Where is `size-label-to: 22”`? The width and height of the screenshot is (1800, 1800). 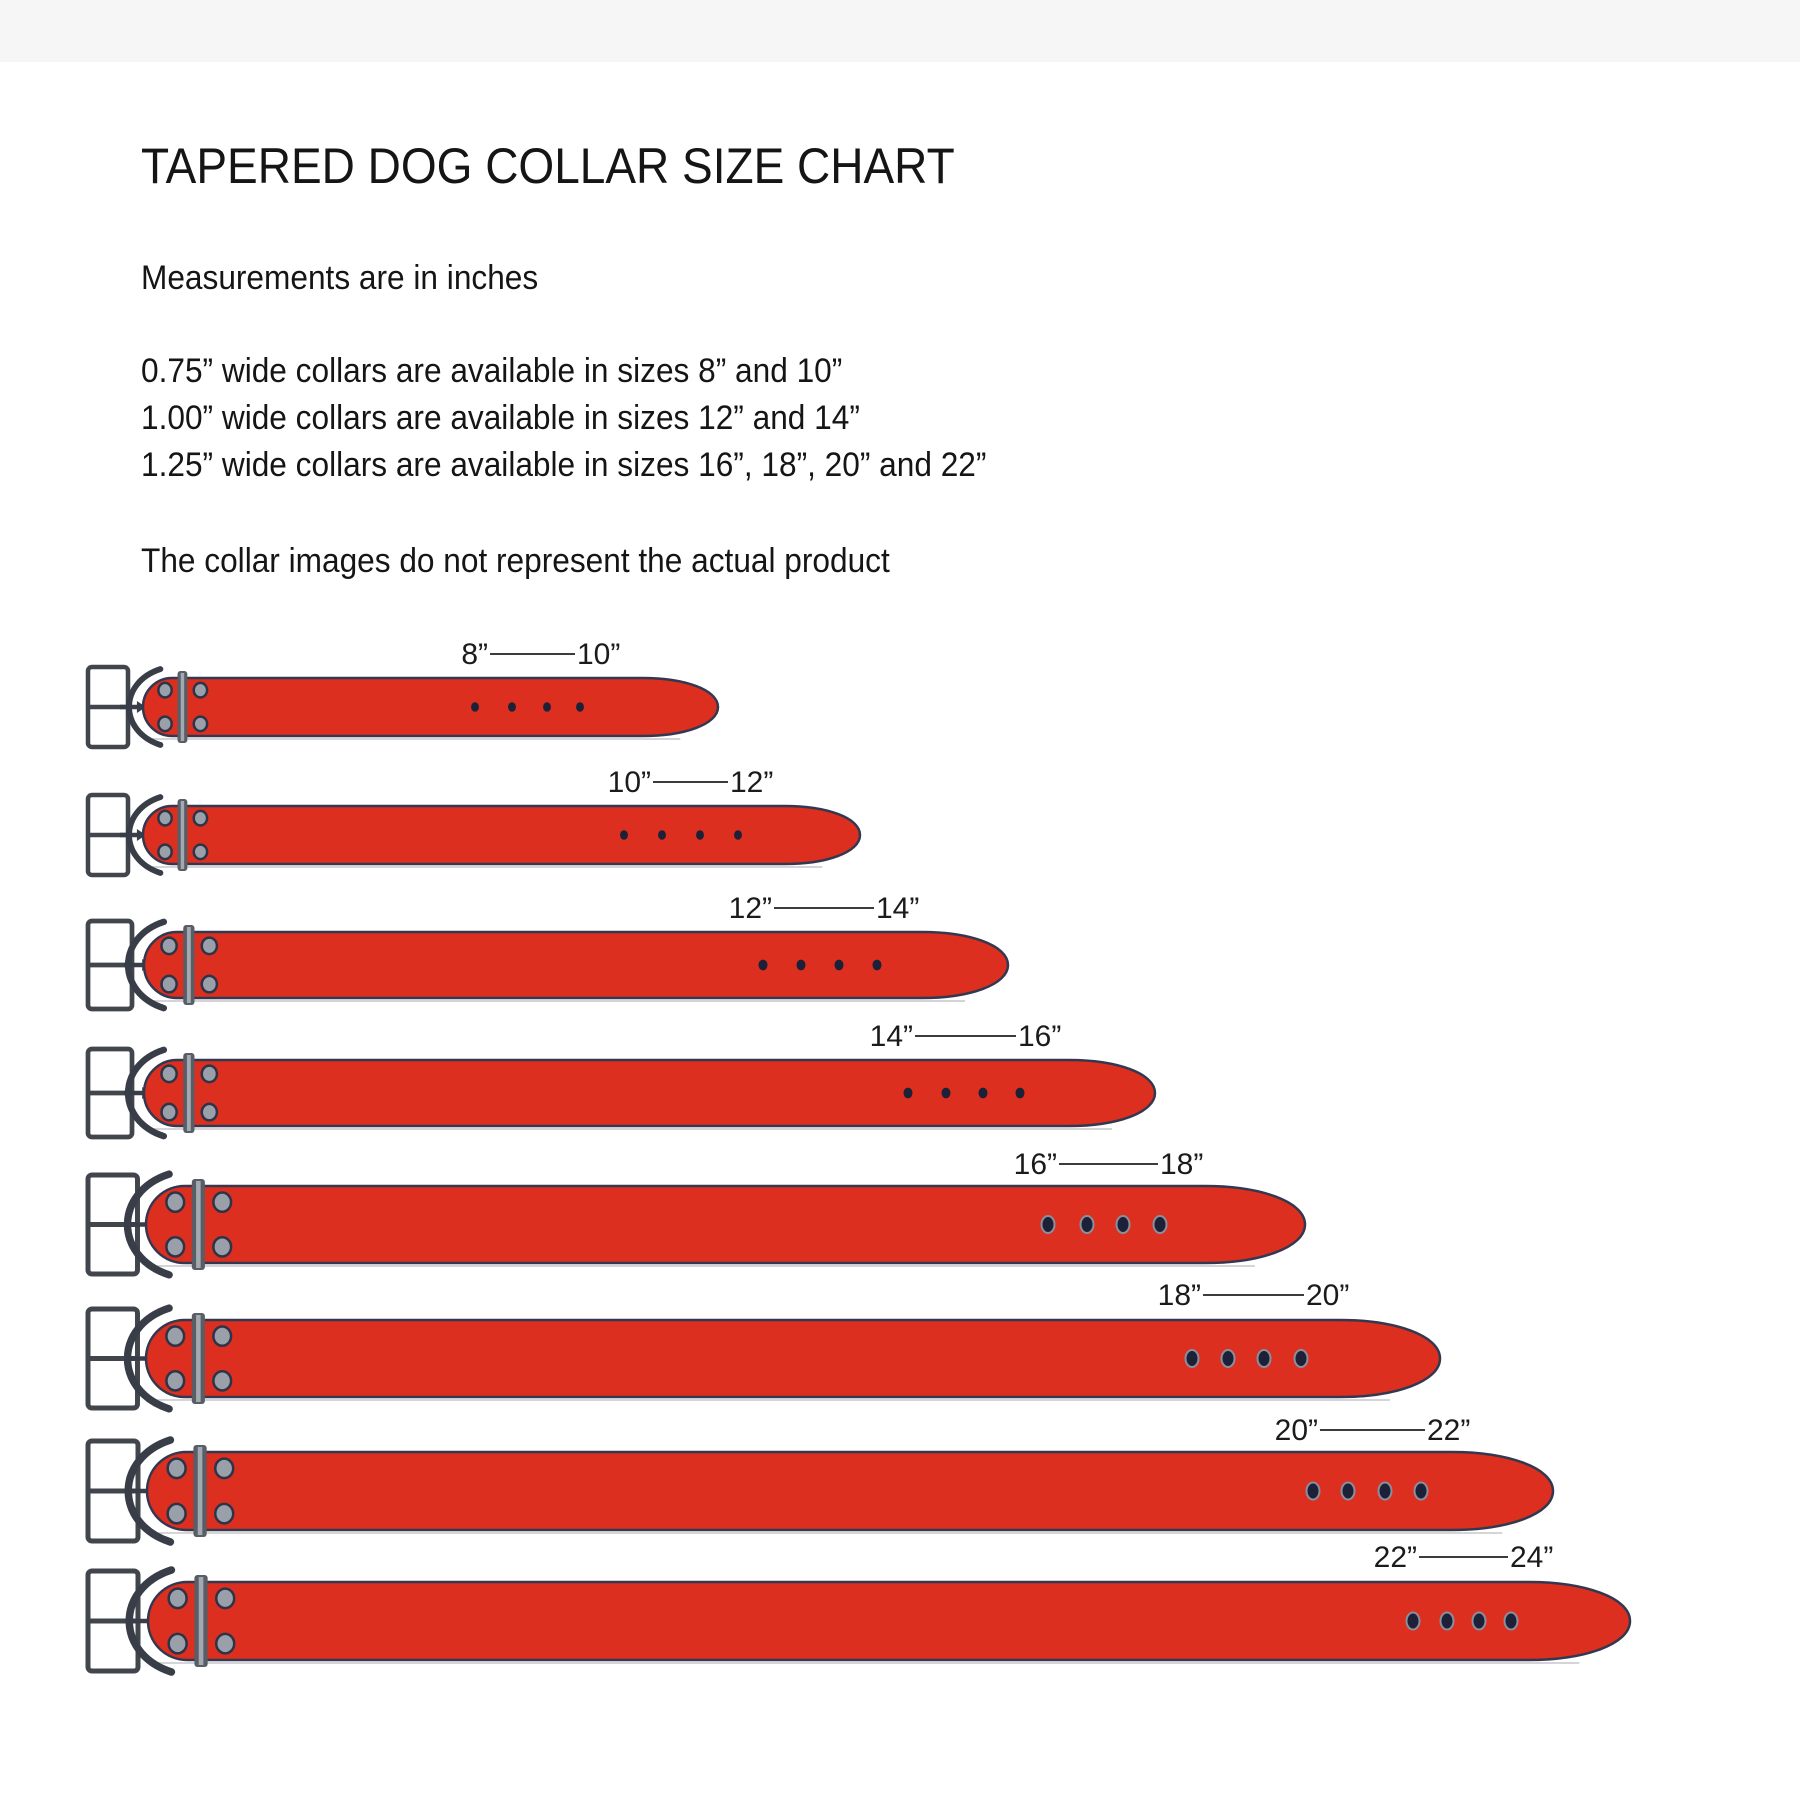 size-label-to: 22” is located at coordinates (1448, 1430).